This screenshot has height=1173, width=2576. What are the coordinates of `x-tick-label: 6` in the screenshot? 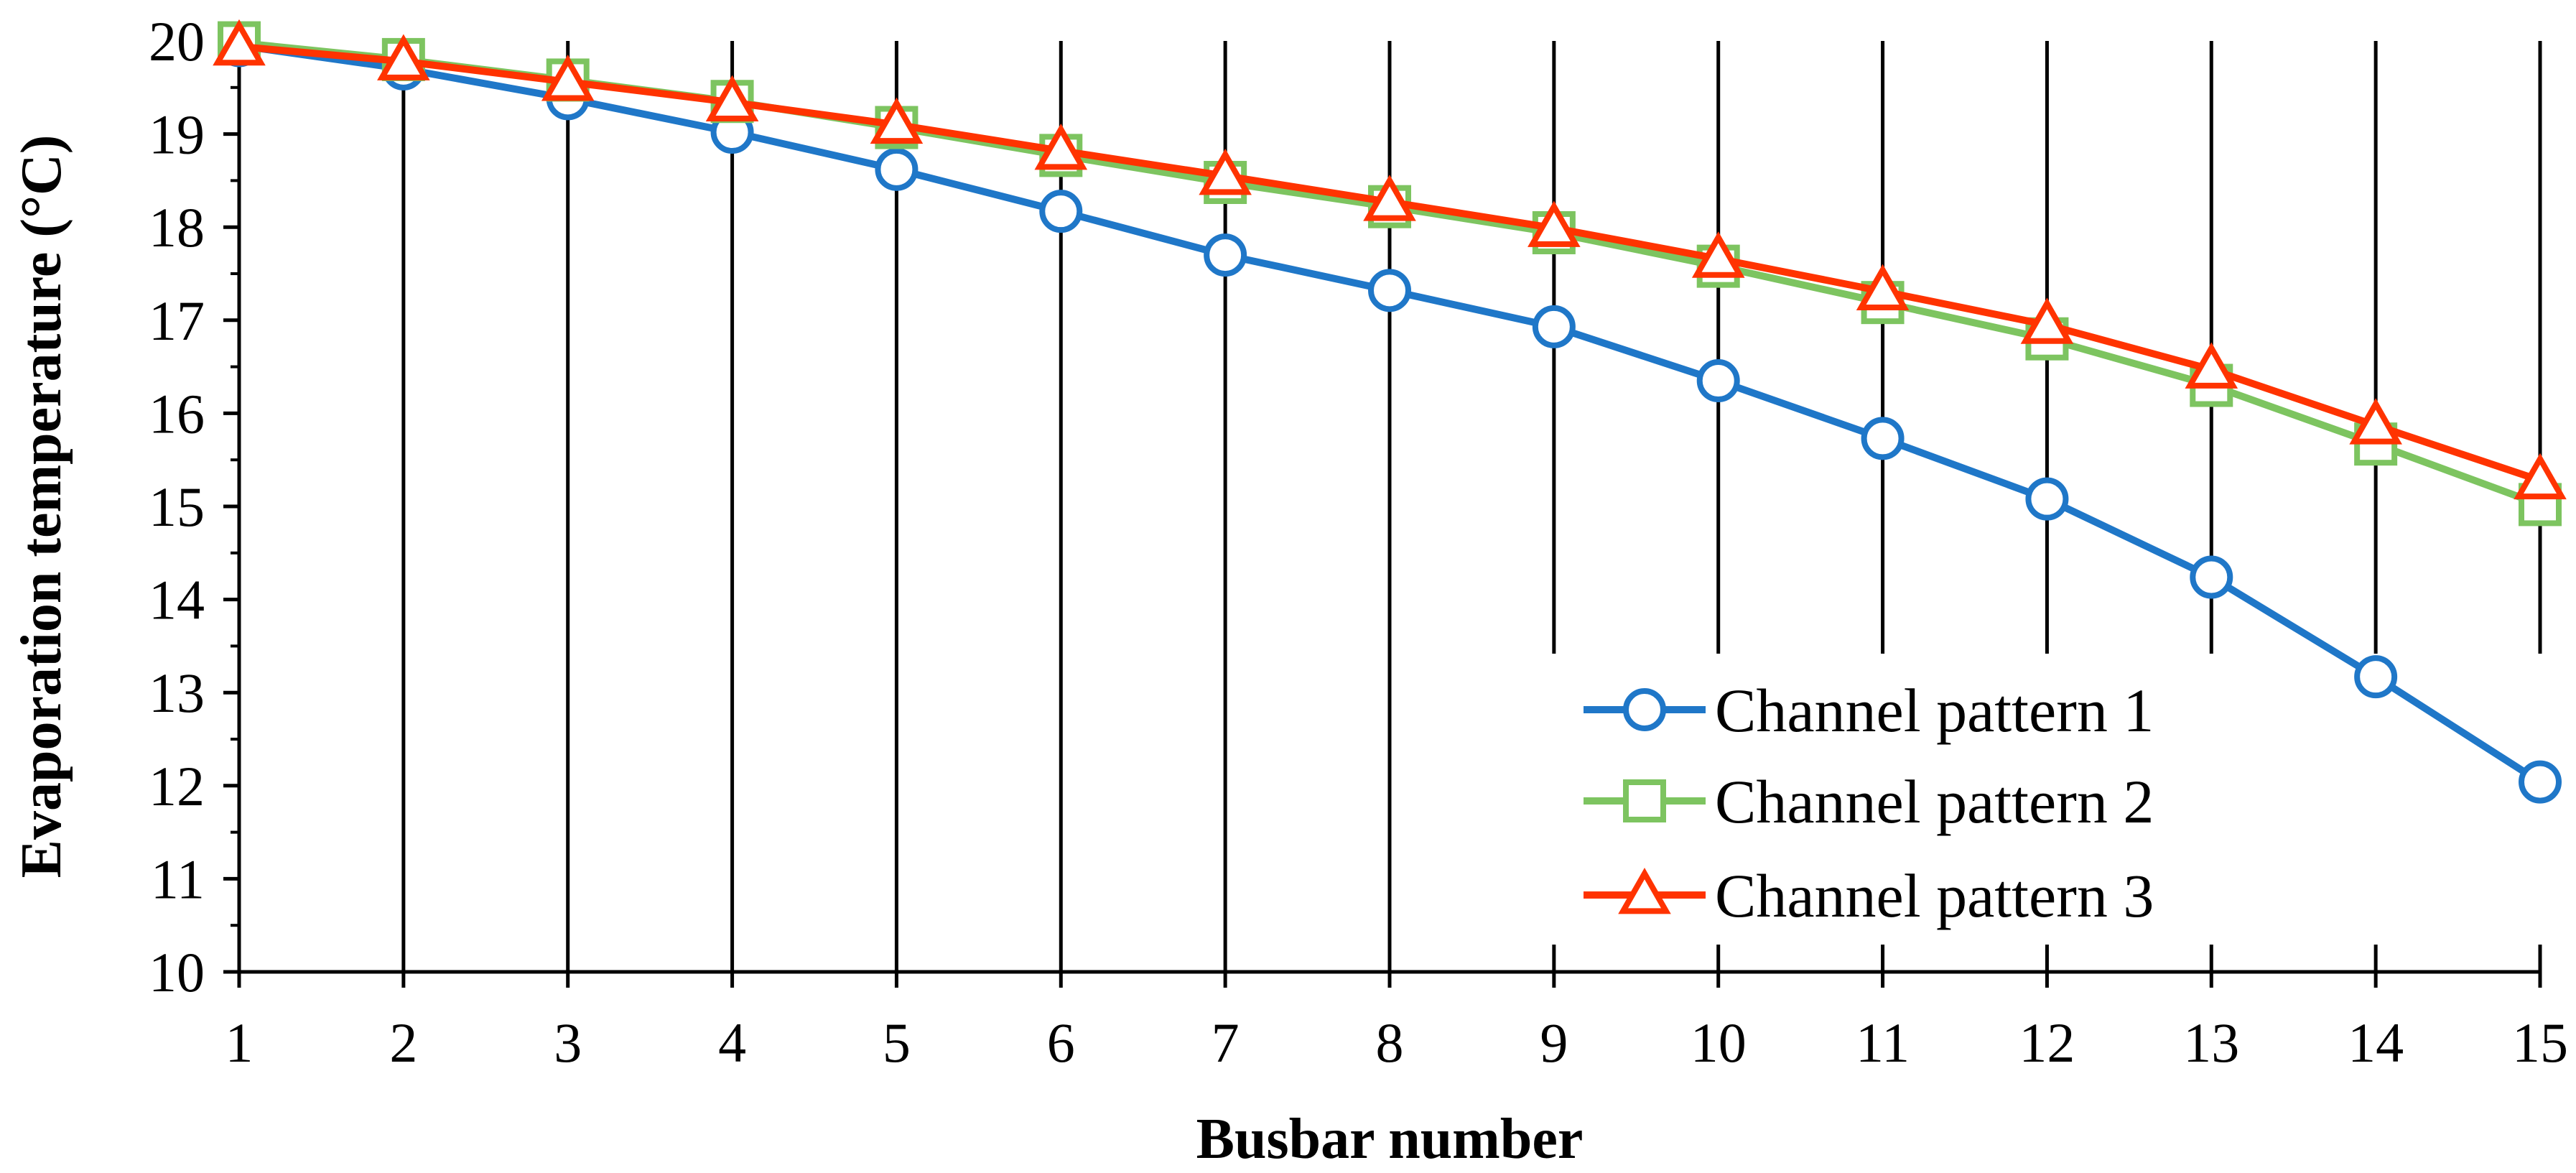 It's located at (1061, 1042).